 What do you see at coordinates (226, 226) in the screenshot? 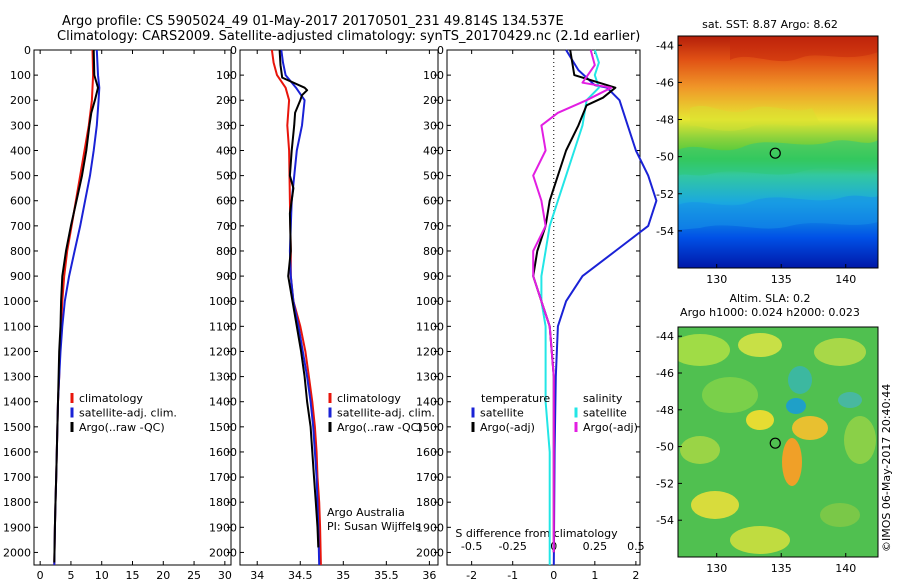
I see `y-tick-label: 700` at bounding box center [226, 226].